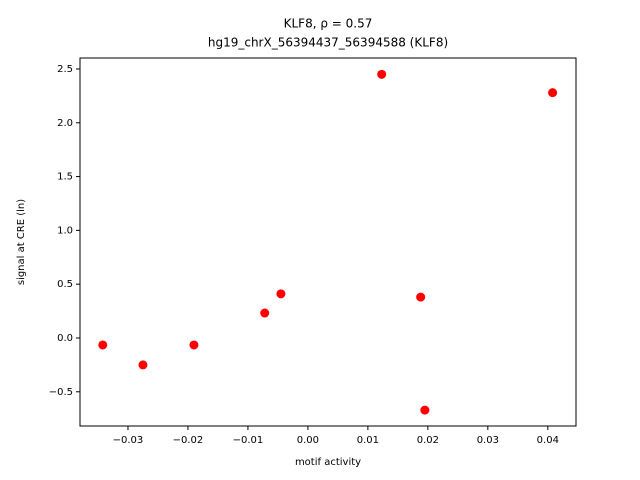 This screenshot has height=480, width=640. What do you see at coordinates (328, 462) in the screenshot?
I see `x-axis-label: motif activity` at bounding box center [328, 462].